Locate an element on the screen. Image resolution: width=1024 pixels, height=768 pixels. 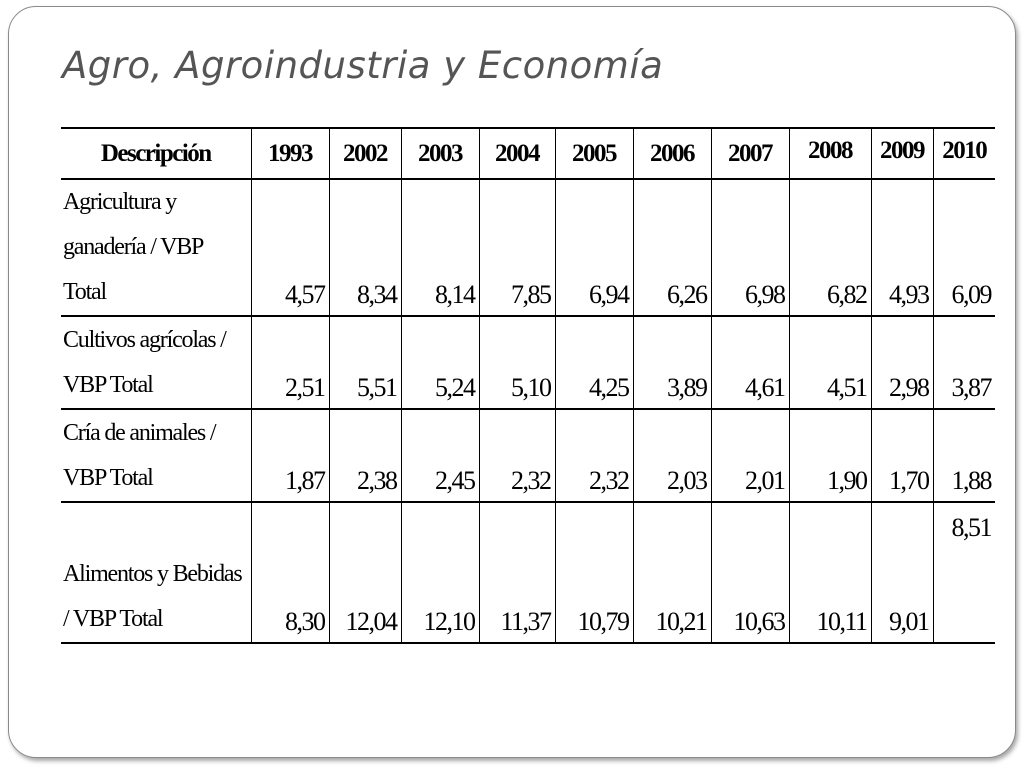
table-cell: 8,30 is located at coordinates (290, 572).